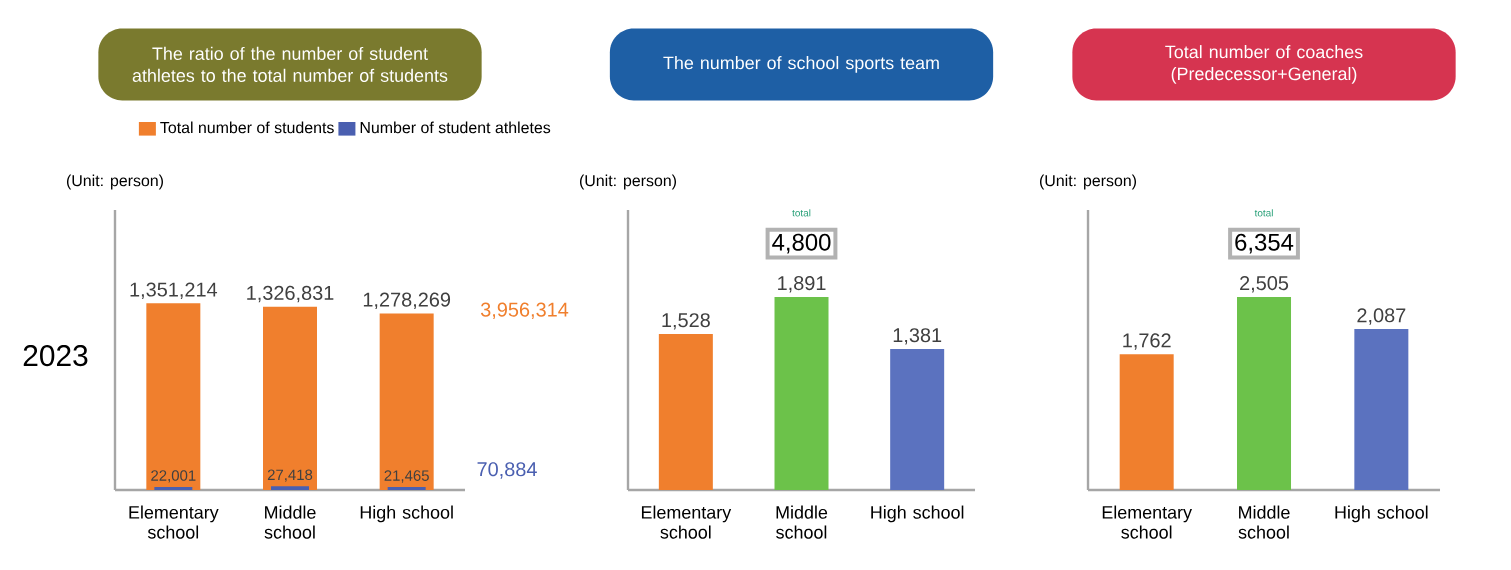 The width and height of the screenshot is (1511, 570). What do you see at coordinates (290, 475) in the screenshot?
I see `data-label: 27,418` at bounding box center [290, 475].